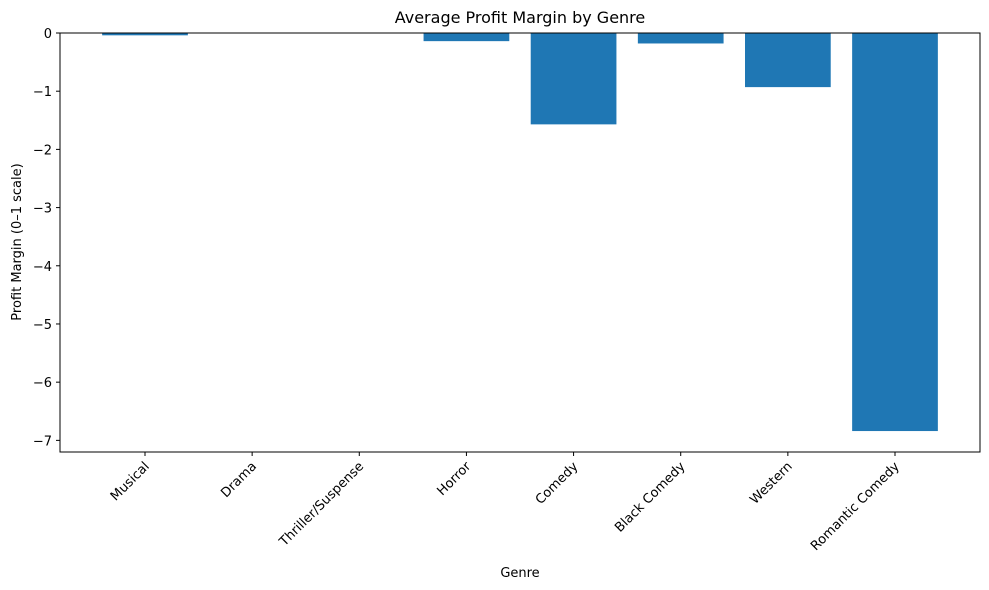 Image resolution: width=989 pixels, height=590 pixels. Describe the element at coordinates (788, 60) in the screenshot. I see `bar-western` at that location.